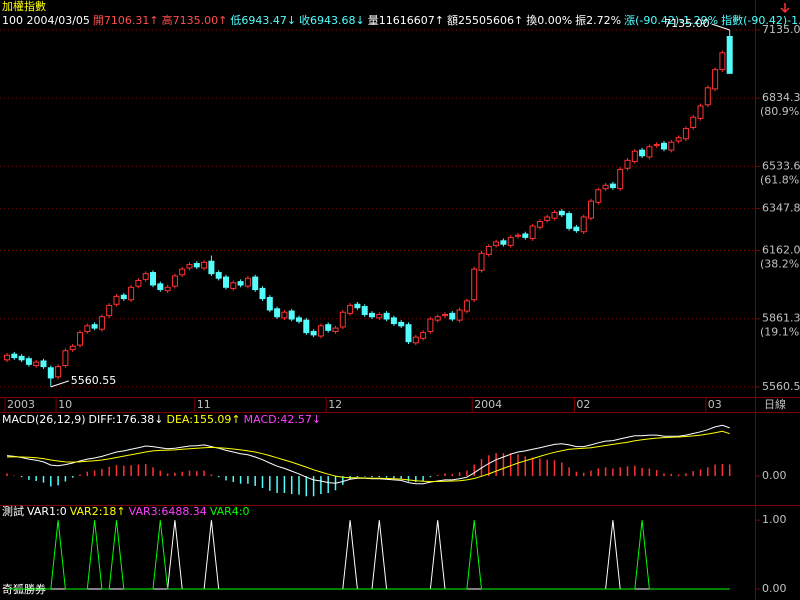  I want to click on chart-title: 加權指數, so click(24, 6).